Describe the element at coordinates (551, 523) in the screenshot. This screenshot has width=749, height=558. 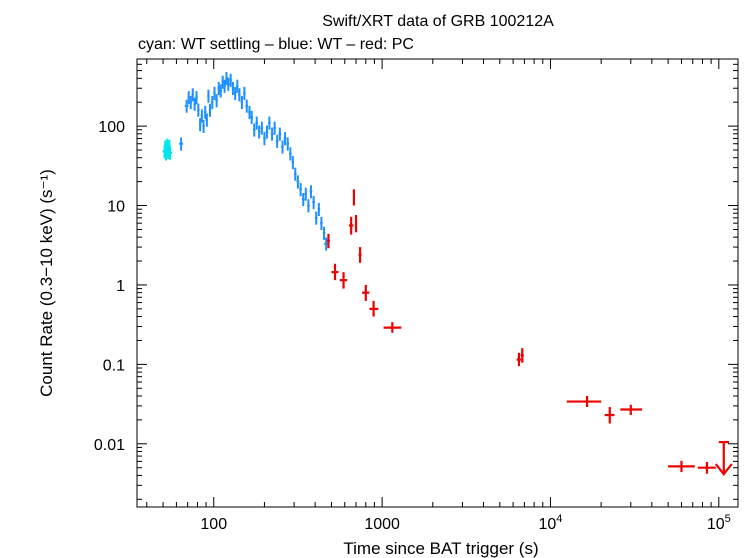
I see `x-tick-label: 10⁴` at that location.